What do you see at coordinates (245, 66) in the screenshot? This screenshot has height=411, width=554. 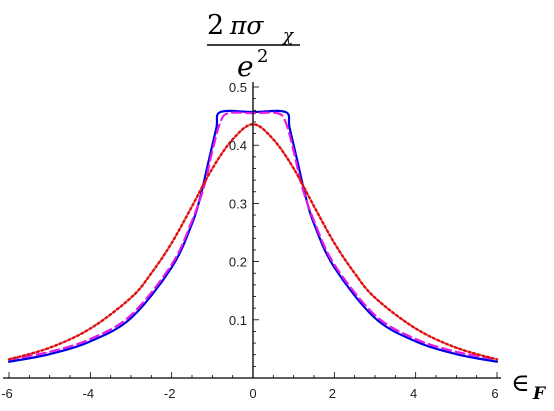 I see `ylabel-denominator-base: e` at bounding box center [245, 66].